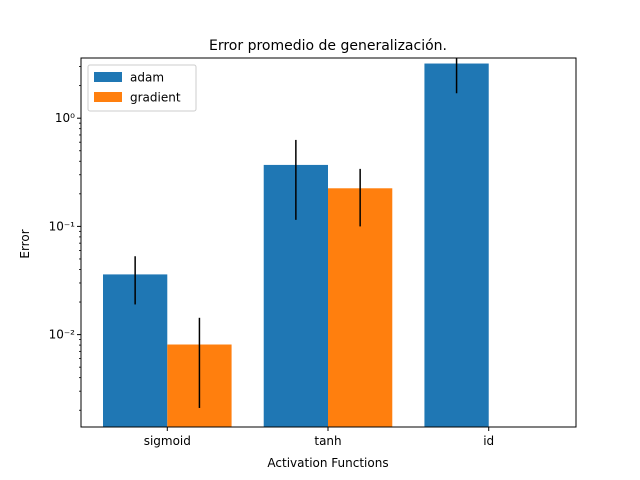  I want to click on y-tick-label: 10⁰, so click(65, 118).